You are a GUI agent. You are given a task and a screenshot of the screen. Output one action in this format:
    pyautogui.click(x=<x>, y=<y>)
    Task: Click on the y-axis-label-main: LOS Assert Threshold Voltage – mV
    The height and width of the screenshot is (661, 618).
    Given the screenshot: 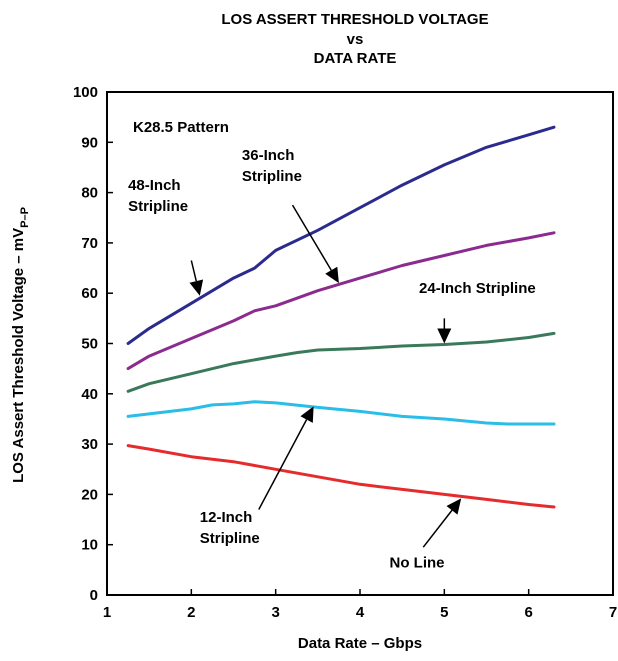 What is the action you would take?
    pyautogui.click(x=18, y=355)
    